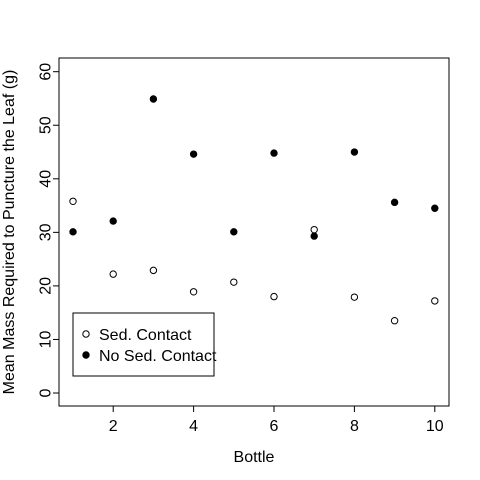 The height and width of the screenshot is (480, 480). Describe the element at coordinates (46, 232) in the screenshot. I see `y-tick-label: 30` at that location.